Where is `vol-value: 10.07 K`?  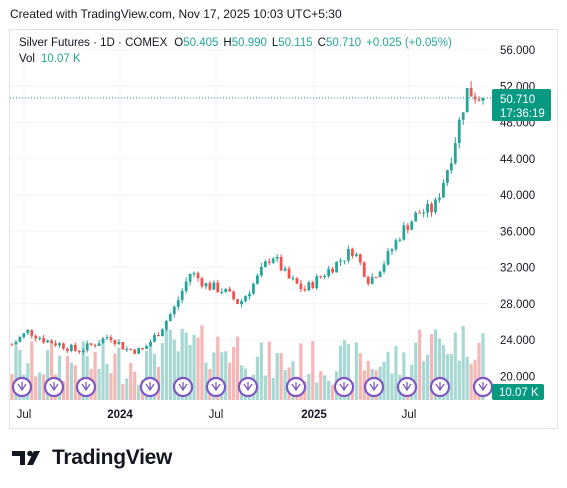
vol-value: 10.07 K is located at coordinates (61, 59).